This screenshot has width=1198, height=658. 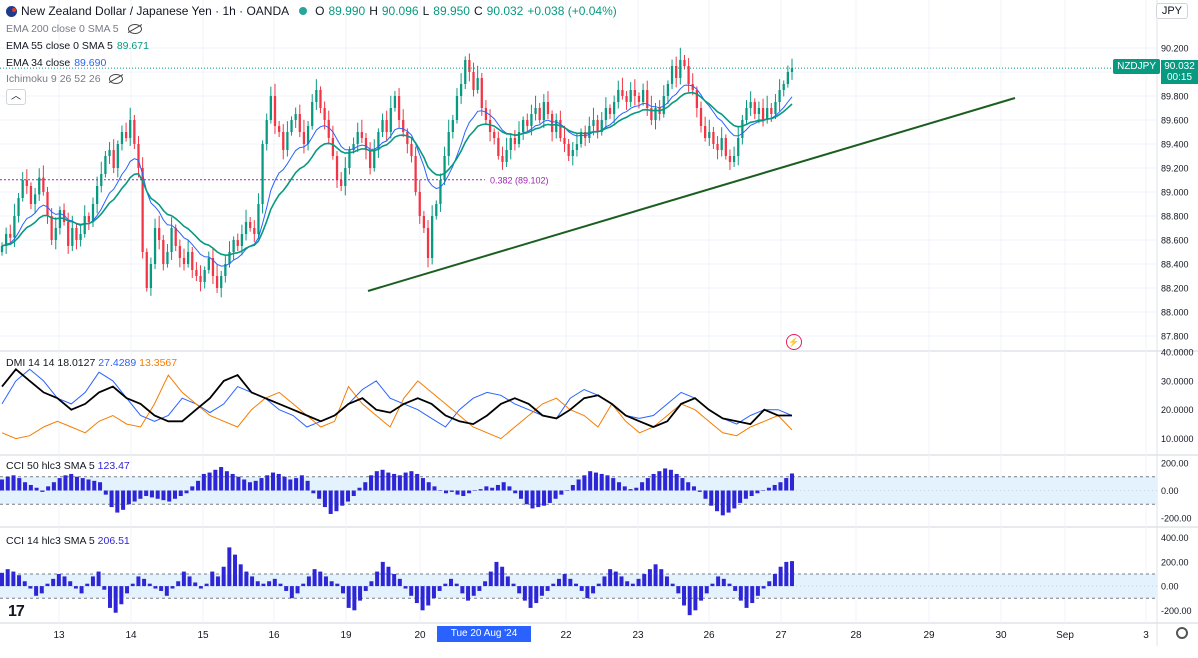 I want to click on dmi-legend: DMI 14 14 18.0127 27.4289 13.3567, so click(x=91, y=363).